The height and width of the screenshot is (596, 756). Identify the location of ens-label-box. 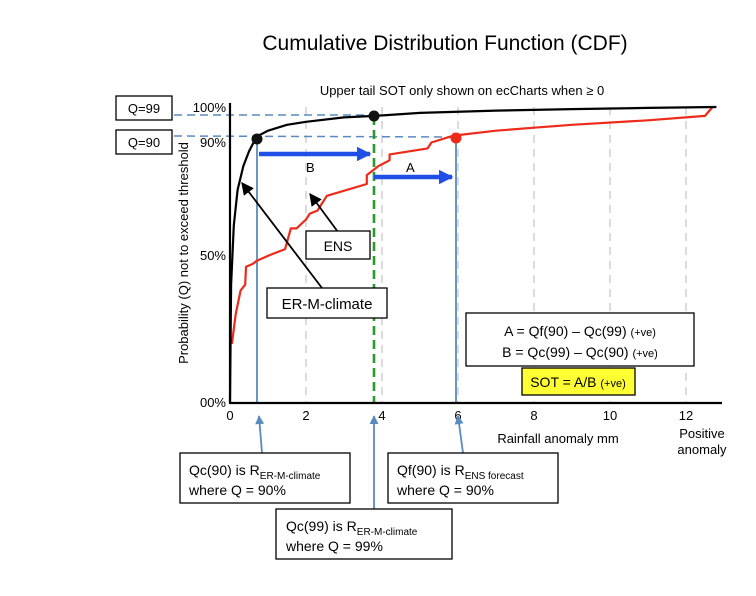
(338, 245).